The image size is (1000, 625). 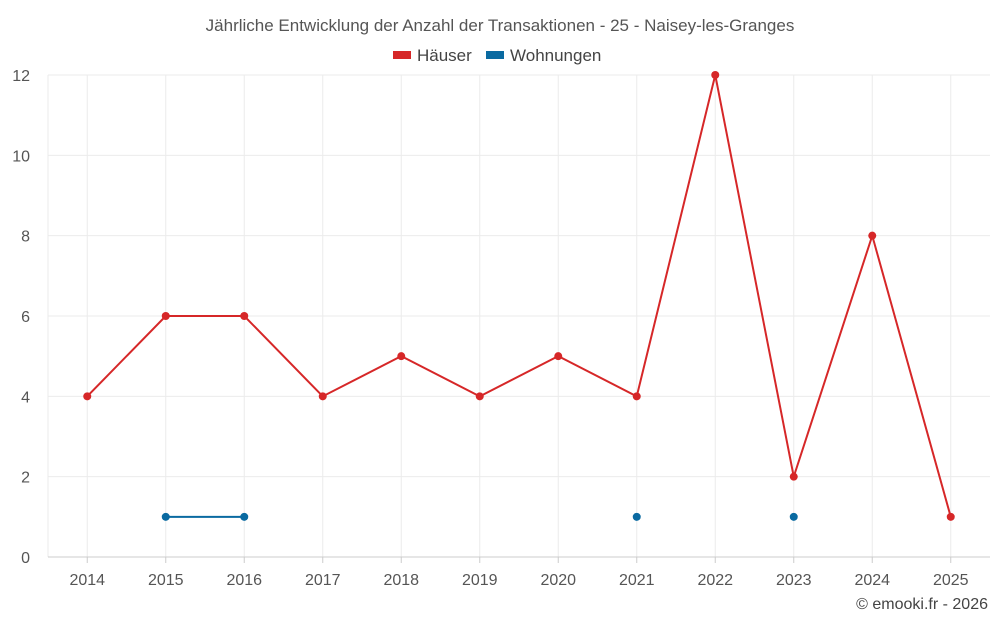 I want to click on x-tick-label: 2022, so click(x=715, y=580).